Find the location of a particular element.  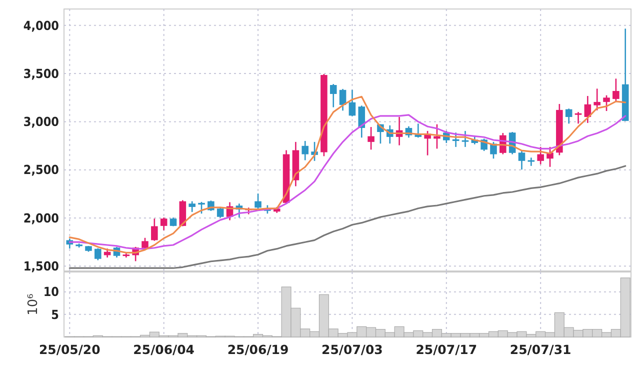

y-tick-label: 10 is located at coordinates (51, 292).